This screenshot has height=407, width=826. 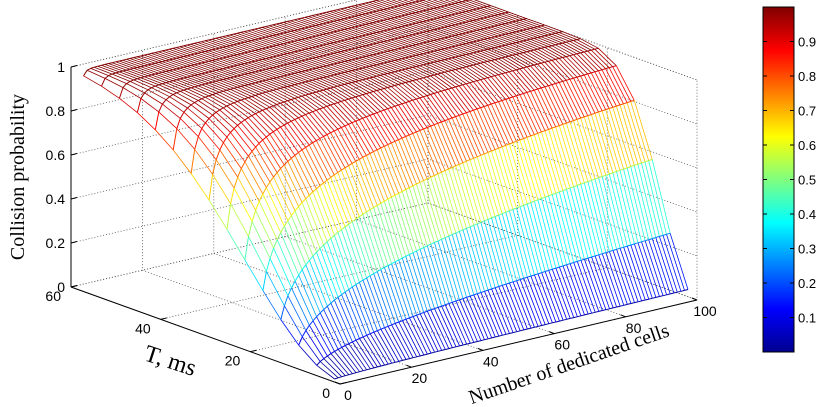 What do you see at coordinates (551, 333) in the screenshot?
I see `x-tick-mark` at bounding box center [551, 333].